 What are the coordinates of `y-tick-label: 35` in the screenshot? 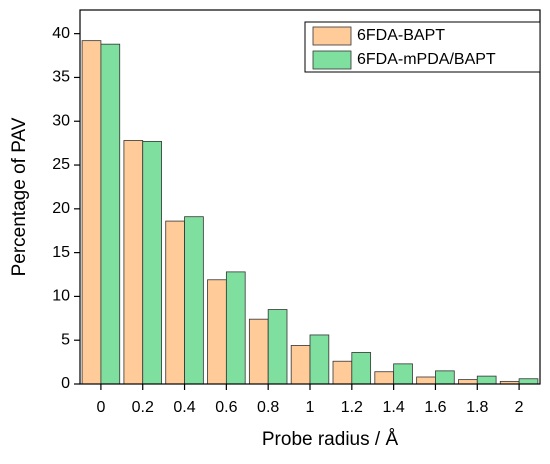 It's located at (61, 77).